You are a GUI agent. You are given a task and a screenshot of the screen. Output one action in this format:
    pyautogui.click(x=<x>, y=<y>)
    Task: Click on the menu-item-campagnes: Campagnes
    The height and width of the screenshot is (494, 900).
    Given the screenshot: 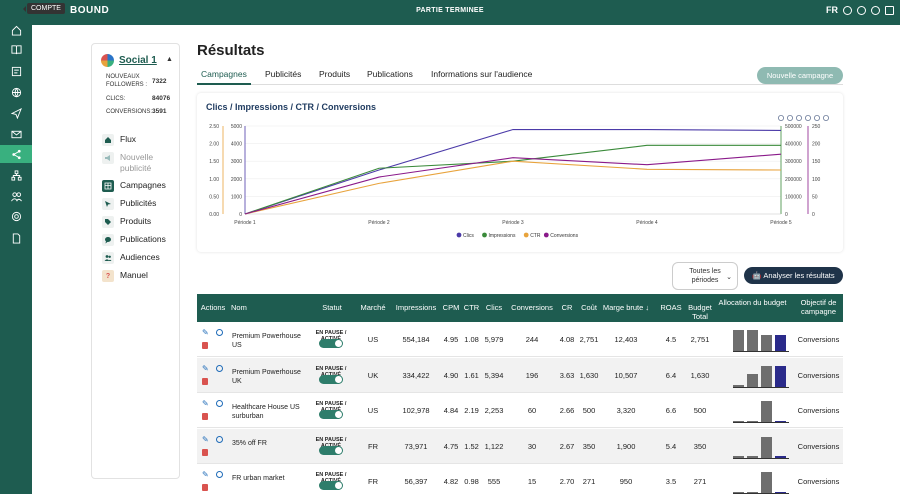 What is the action you would take?
    pyautogui.click(x=140, y=186)
    